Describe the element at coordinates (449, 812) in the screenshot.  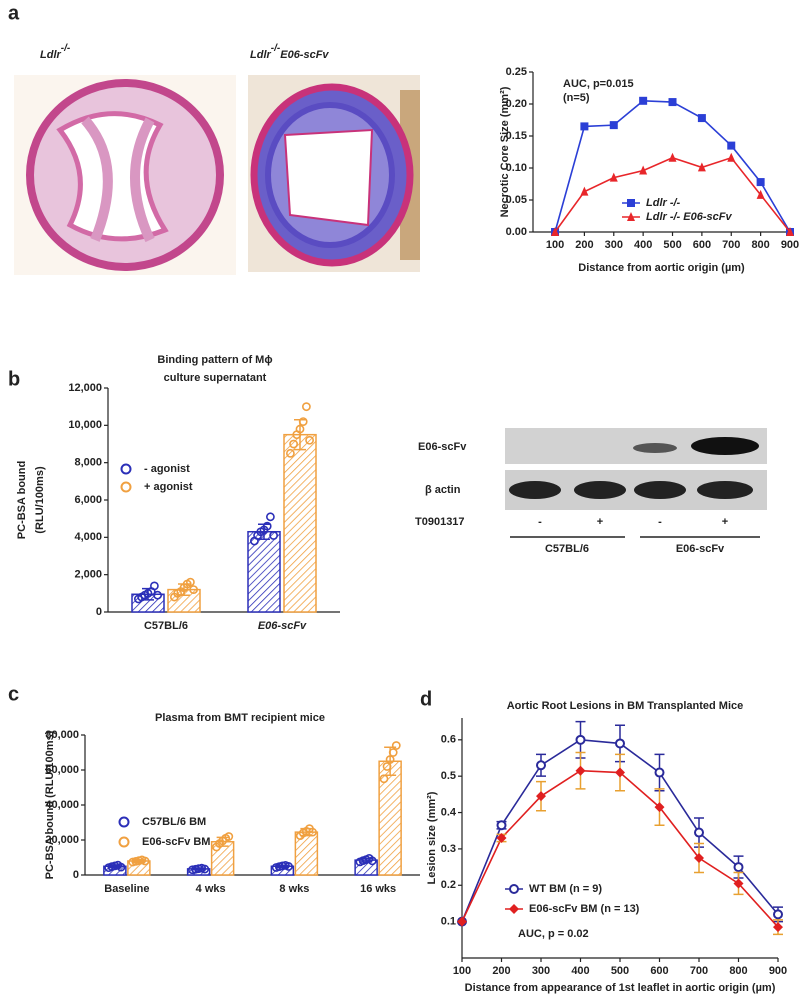
I see `y-tick-label: 0.4` at that location.